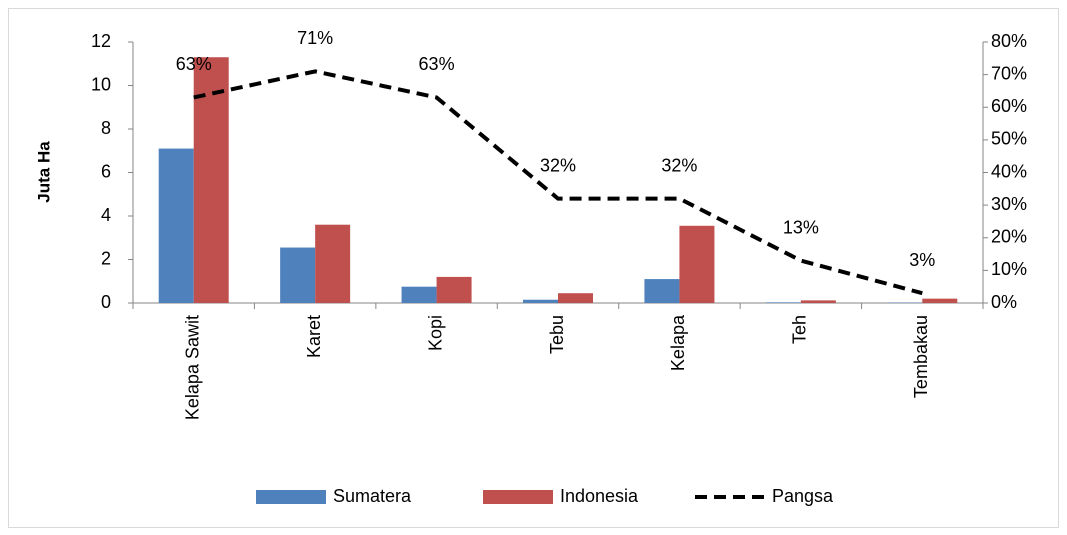  Describe the element at coordinates (106, 128) in the screenshot. I see `y-tick-label: 8` at that location.